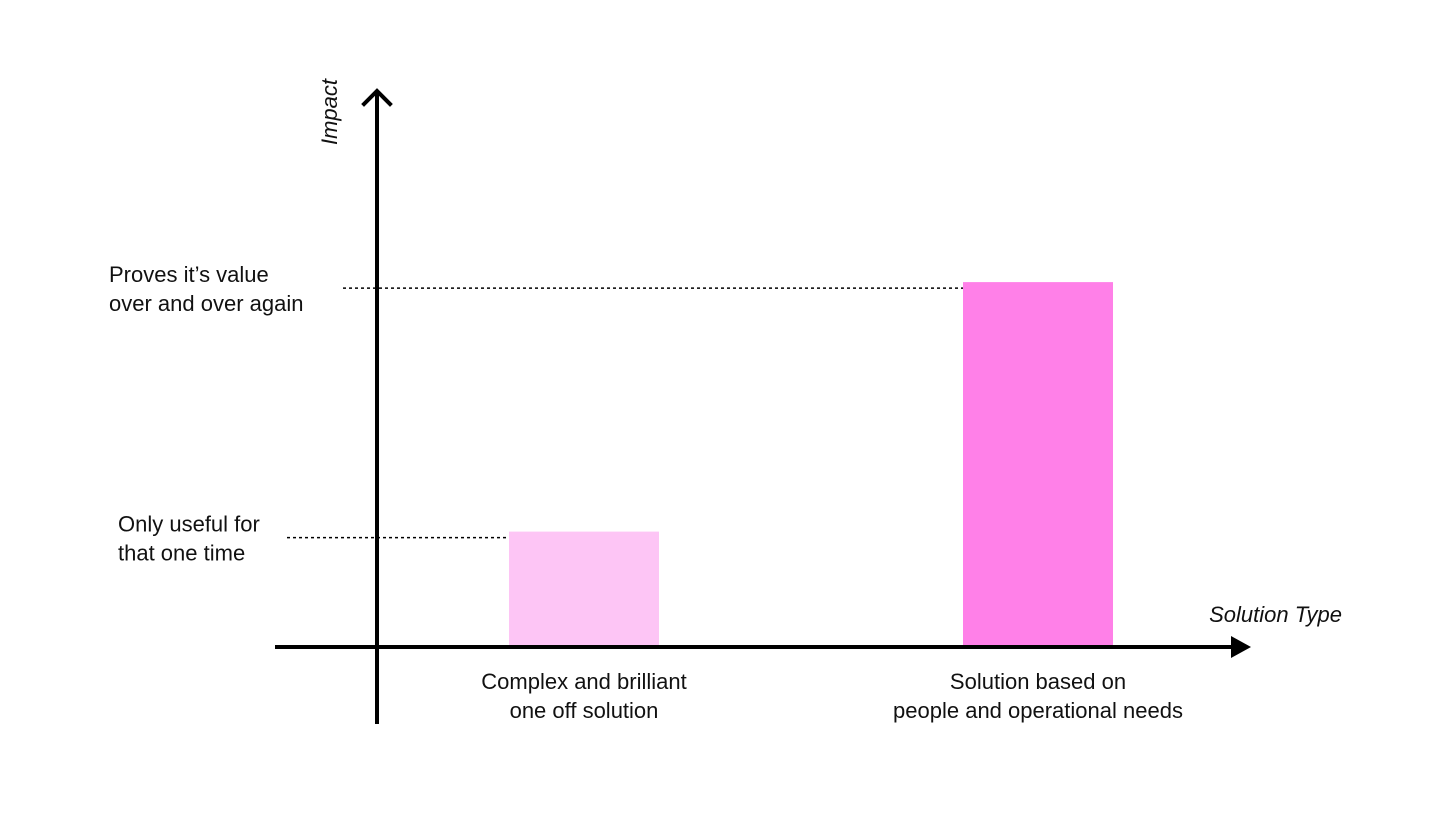  What do you see at coordinates (189, 539) in the screenshot?
I see `reference-label-1: Only useful for that one time` at bounding box center [189, 539].